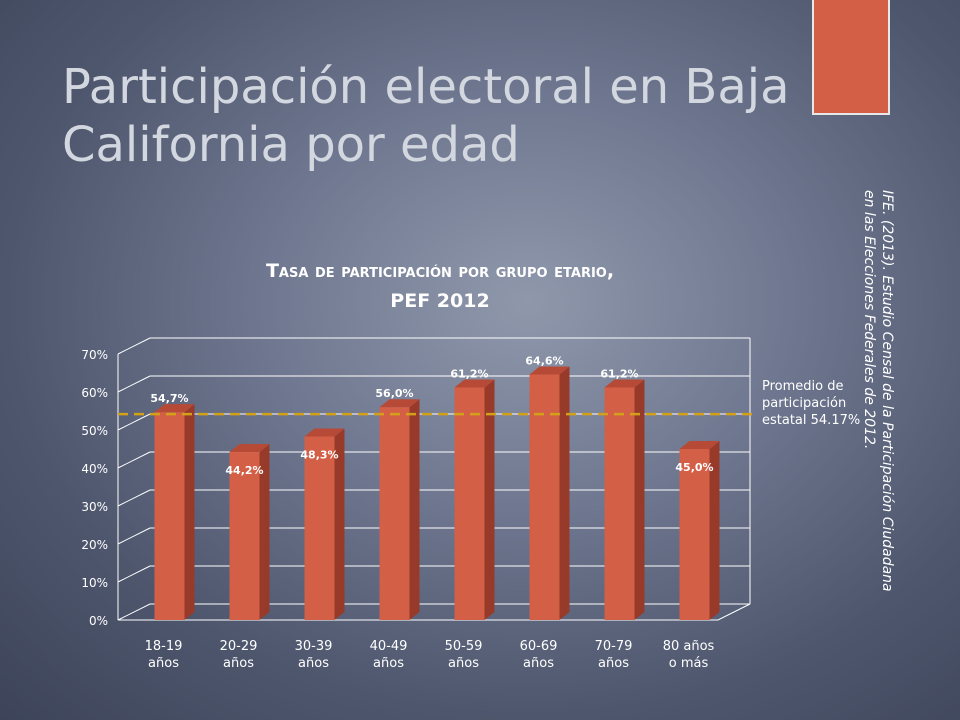 The height and width of the screenshot is (720, 960). What do you see at coordinates (689, 655) in the screenshot?
I see `x-tick-label: 80 años o más` at bounding box center [689, 655].